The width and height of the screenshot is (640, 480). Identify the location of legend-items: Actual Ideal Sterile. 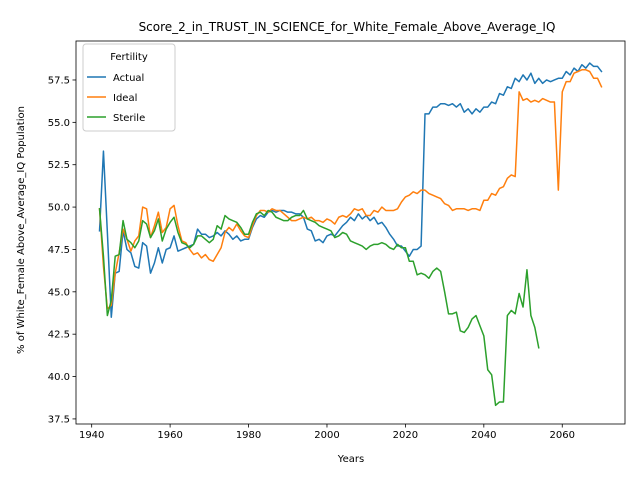
(116, 98).